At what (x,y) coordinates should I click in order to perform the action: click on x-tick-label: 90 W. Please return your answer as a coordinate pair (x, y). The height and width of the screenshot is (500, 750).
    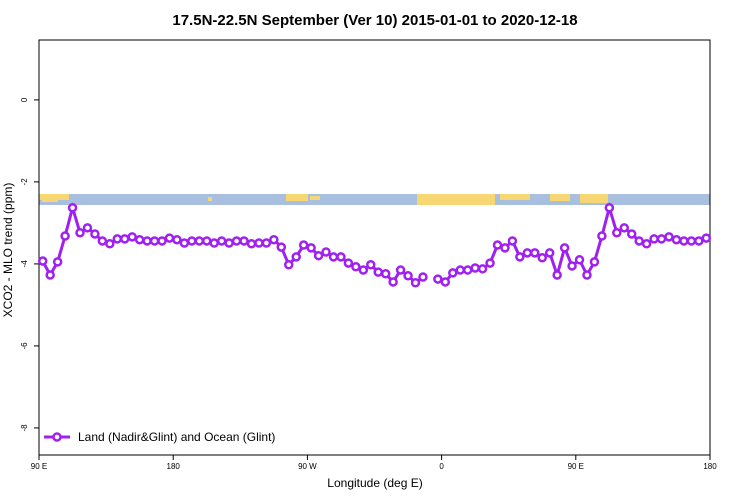
    Looking at the image, I should click on (307, 466).